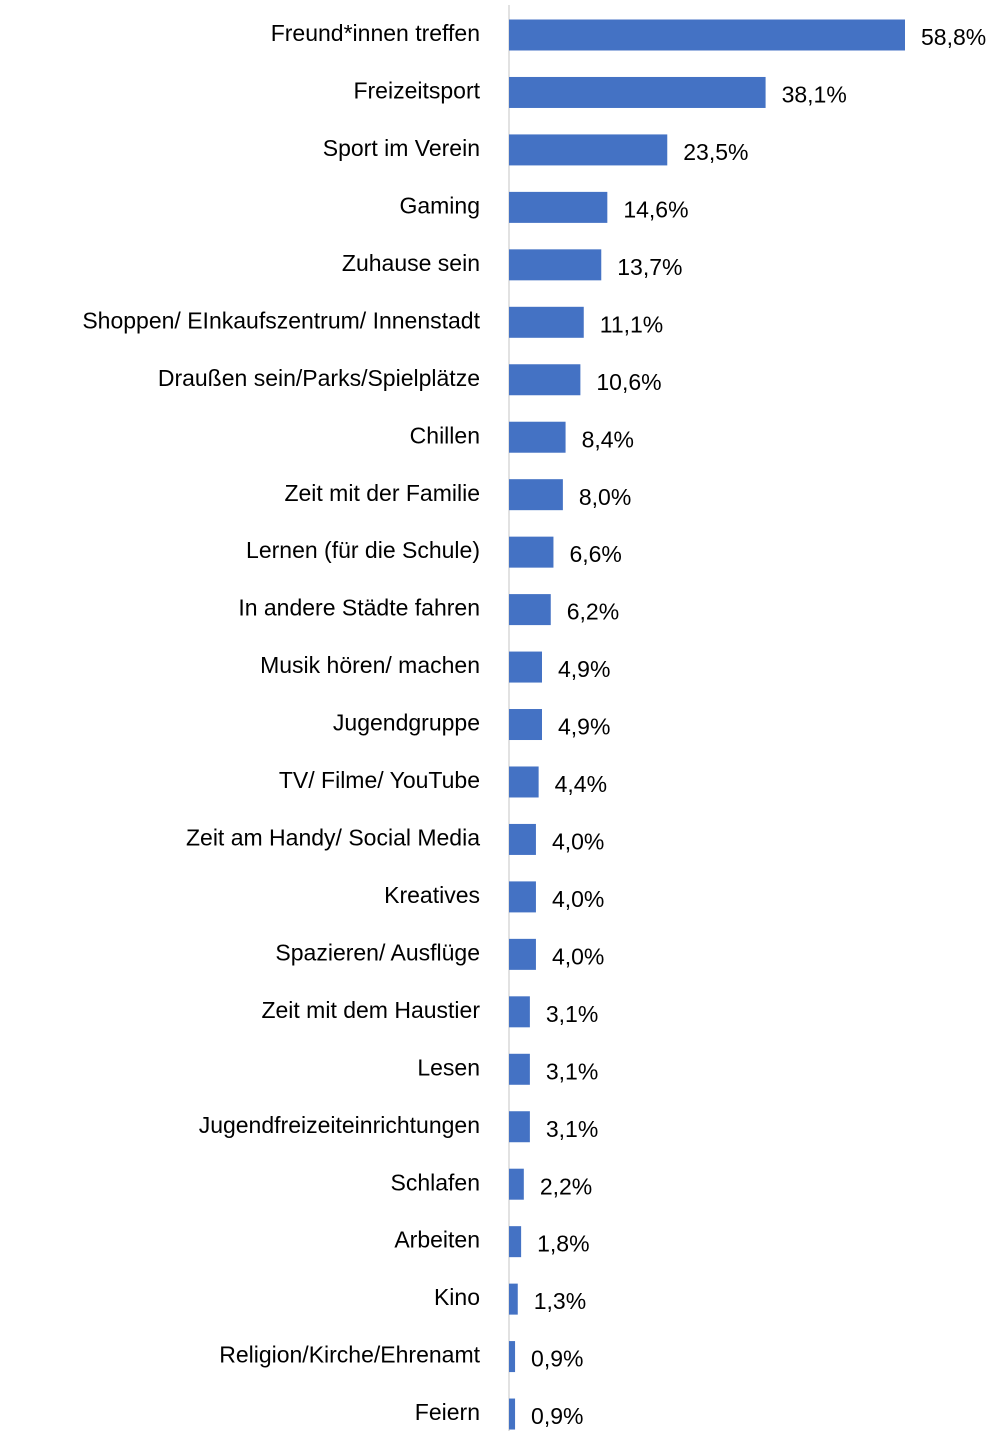  I want to click on category-label: Chillen, so click(445, 435).